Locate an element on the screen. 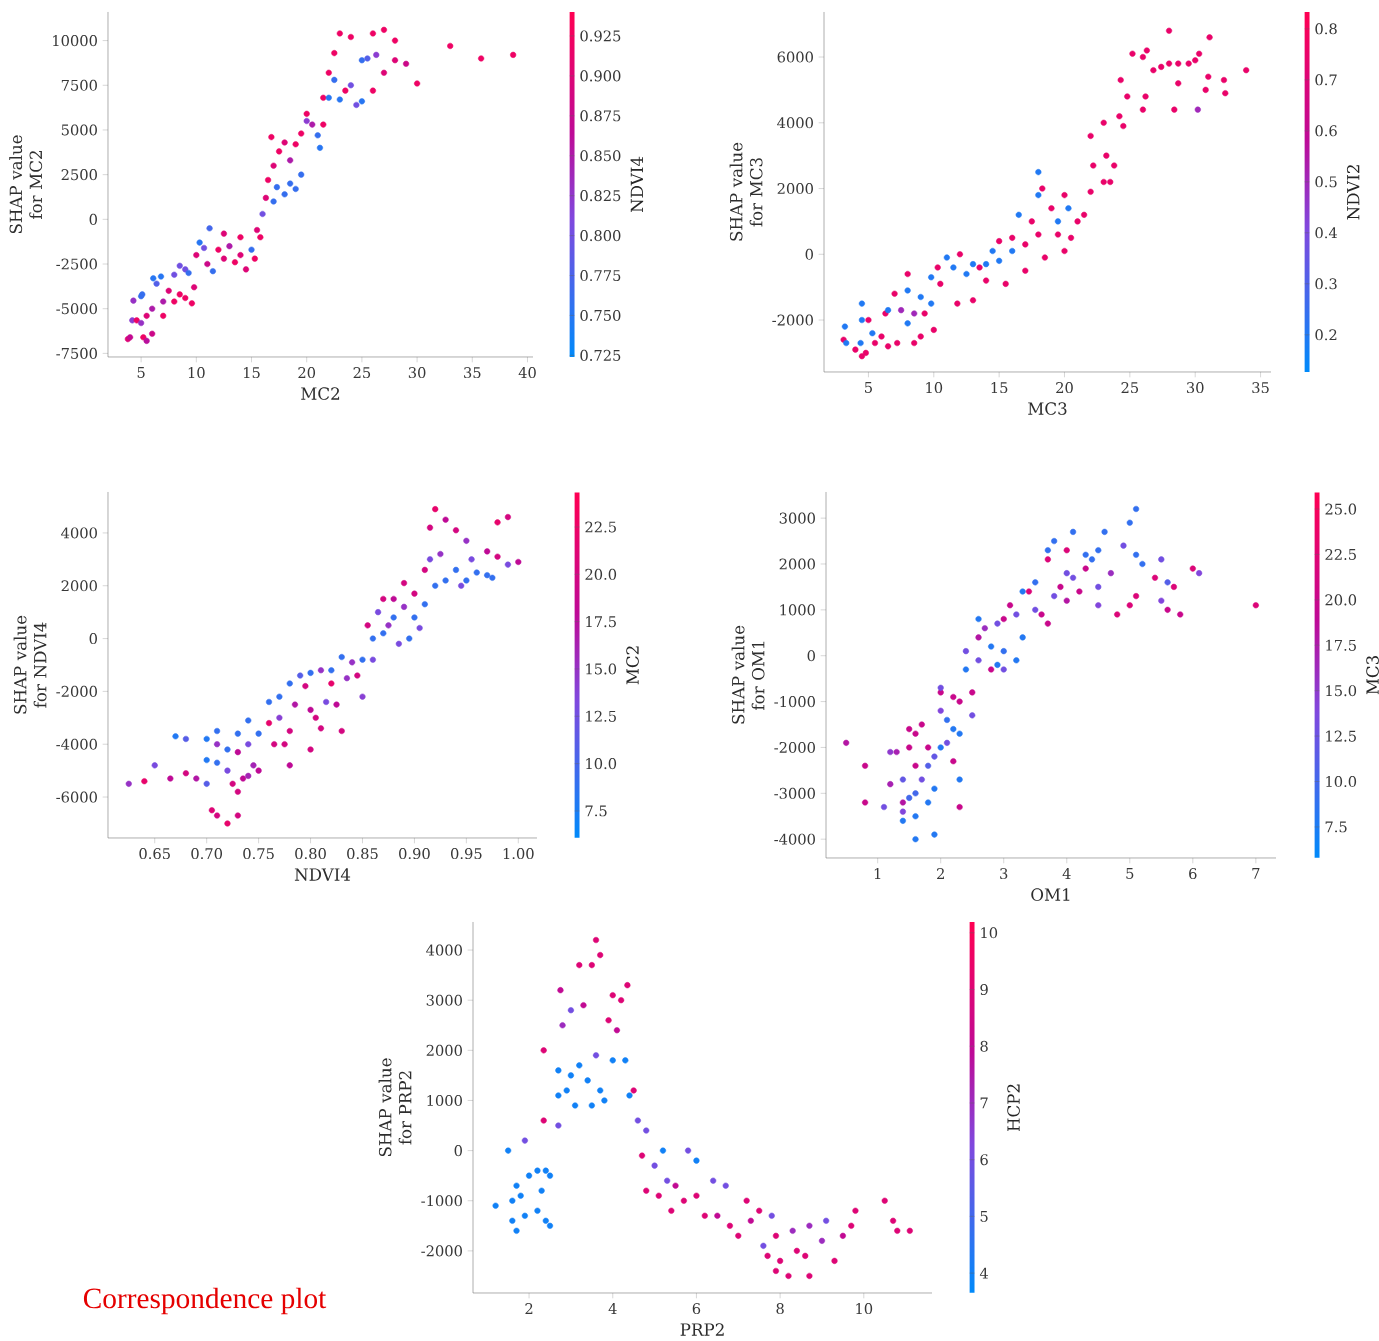  x-axis-title: NDVI4 is located at coordinates (322, 874).